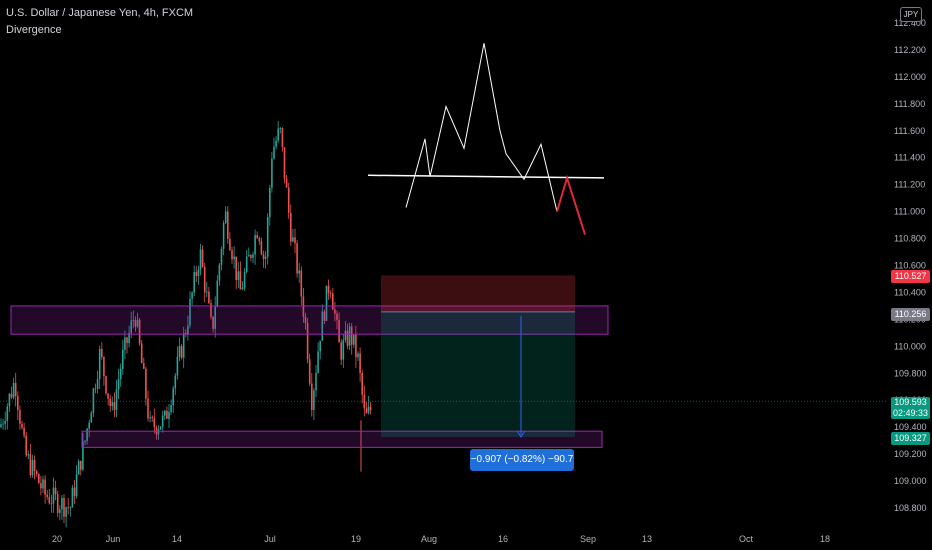 This screenshot has height=550, width=932. What do you see at coordinates (342, 439) in the screenshot?
I see `support-zone` at bounding box center [342, 439].